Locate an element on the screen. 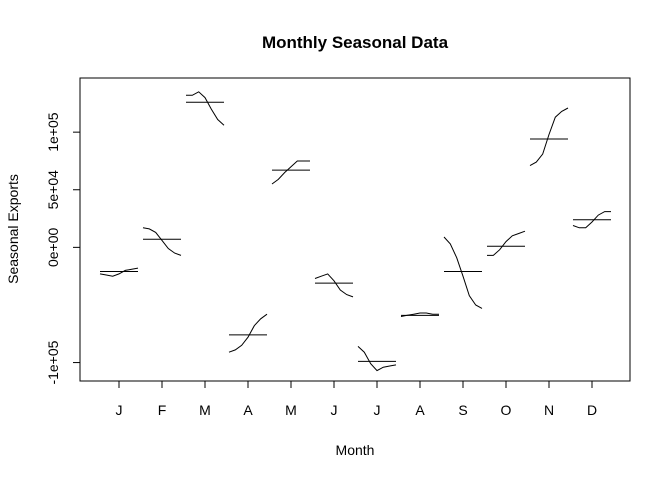  x-tick-label: S is located at coordinates (462, 410).